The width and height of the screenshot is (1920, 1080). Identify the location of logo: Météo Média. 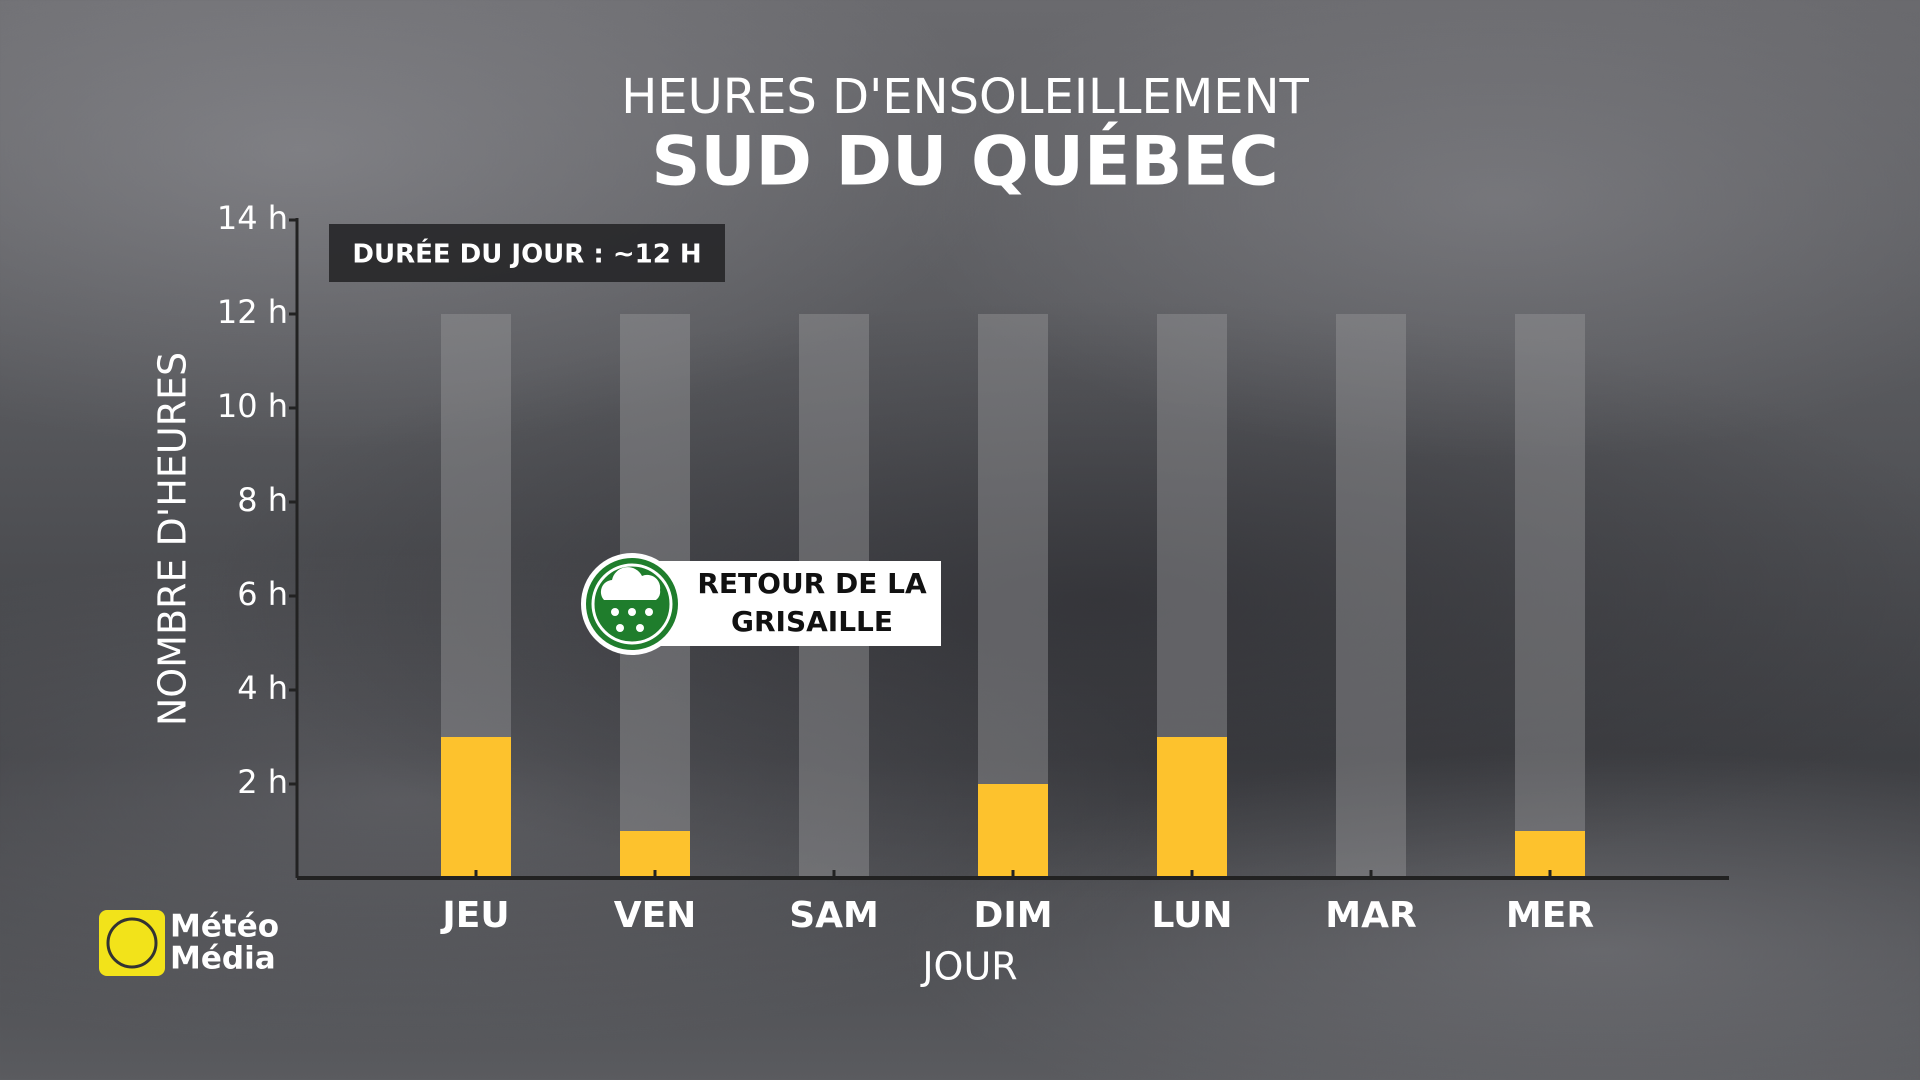
(189, 943).